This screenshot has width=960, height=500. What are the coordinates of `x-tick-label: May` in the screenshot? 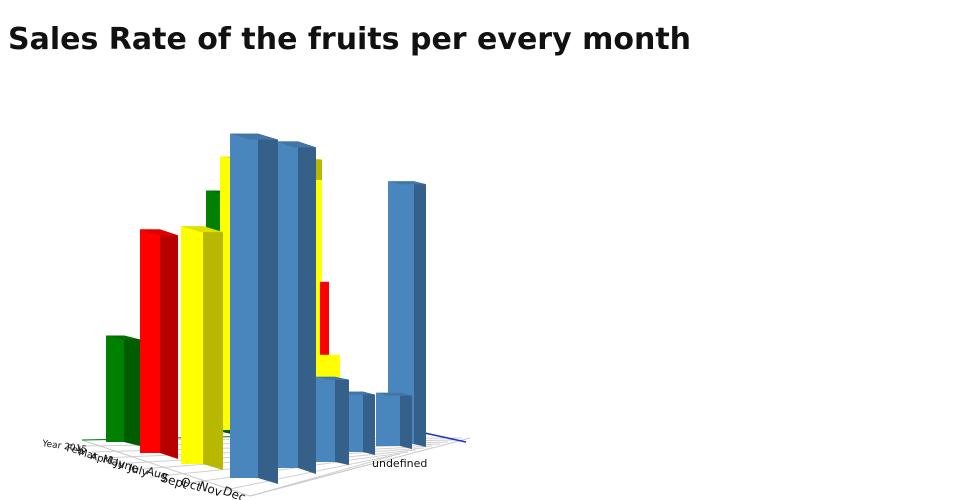 It's located at (114, 461).